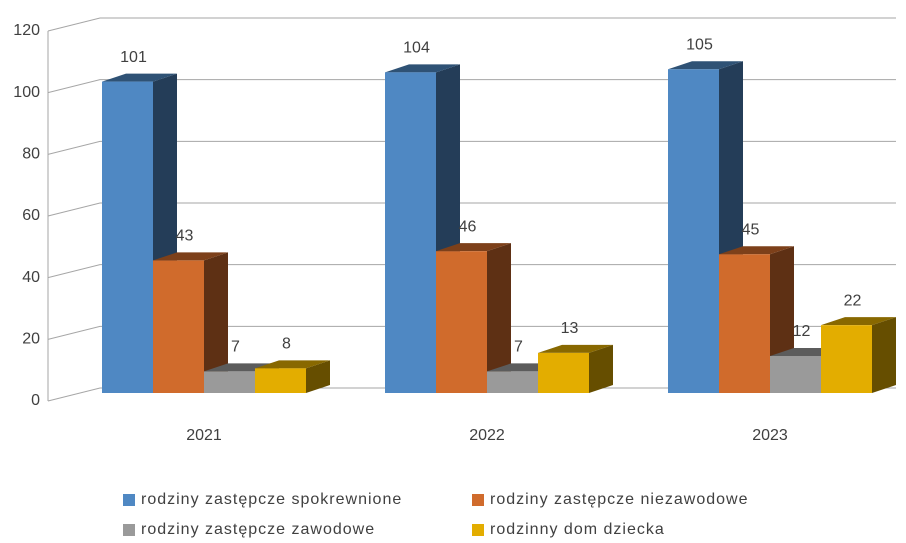 The width and height of the screenshot is (906, 543). Describe the element at coordinates (31, 339) in the screenshot. I see `y-tick-label: 20` at that location.